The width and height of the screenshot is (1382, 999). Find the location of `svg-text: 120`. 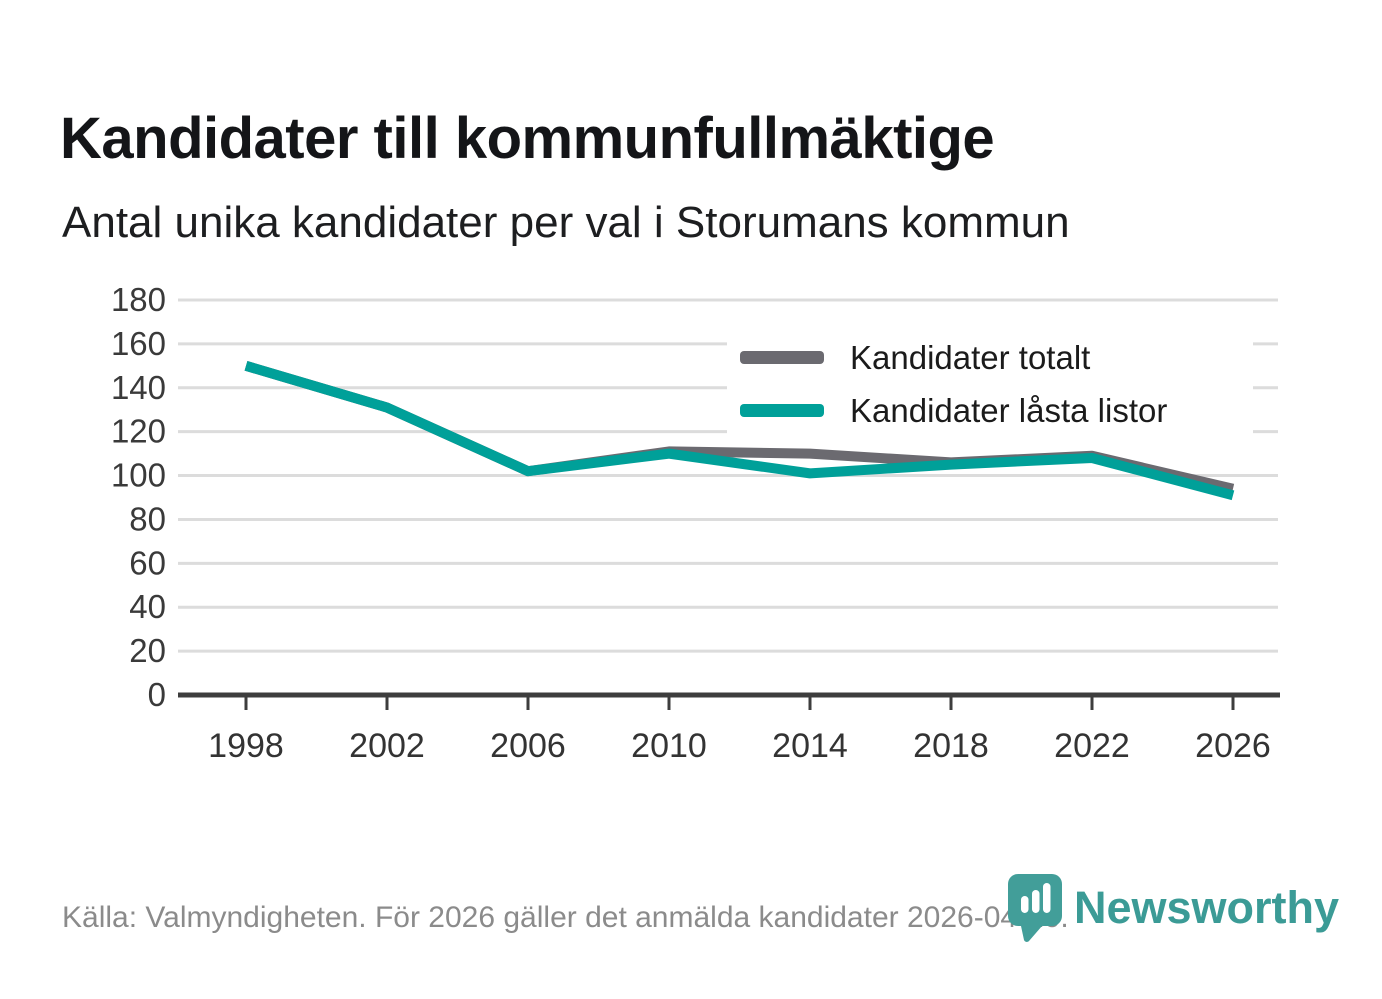

svg-text: 120 is located at coordinates (138, 431).